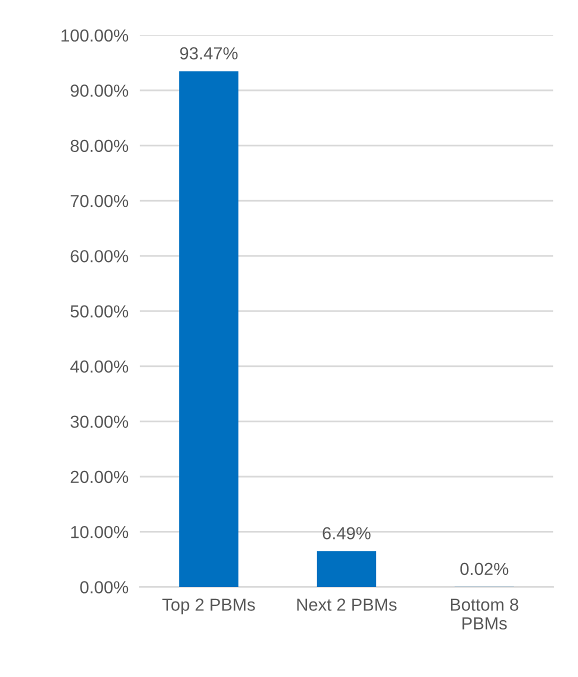  What do you see at coordinates (208, 606) in the screenshot?
I see `x-tick-label: Top 2 PBMs` at bounding box center [208, 606].